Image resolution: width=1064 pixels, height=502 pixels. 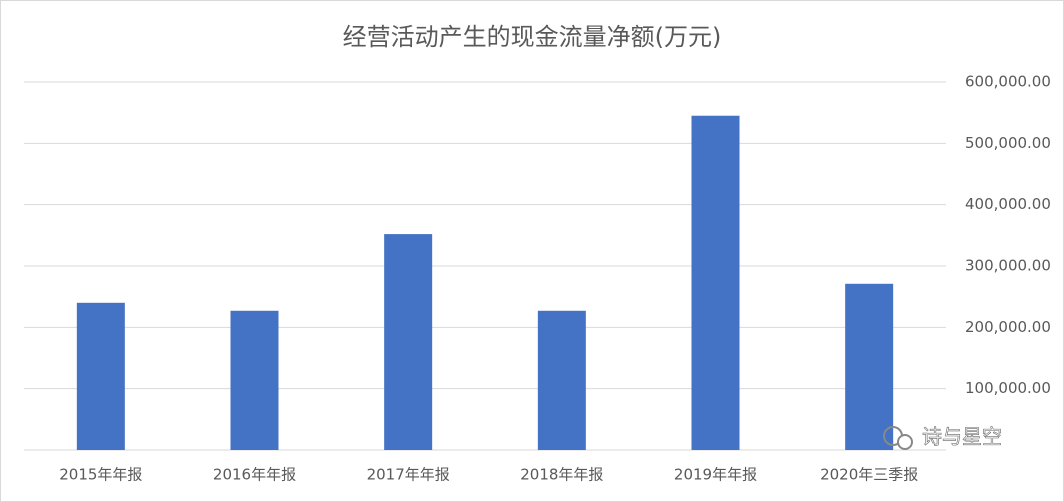 I want to click on watermark-group: 诗与星空, so click(x=942, y=437).